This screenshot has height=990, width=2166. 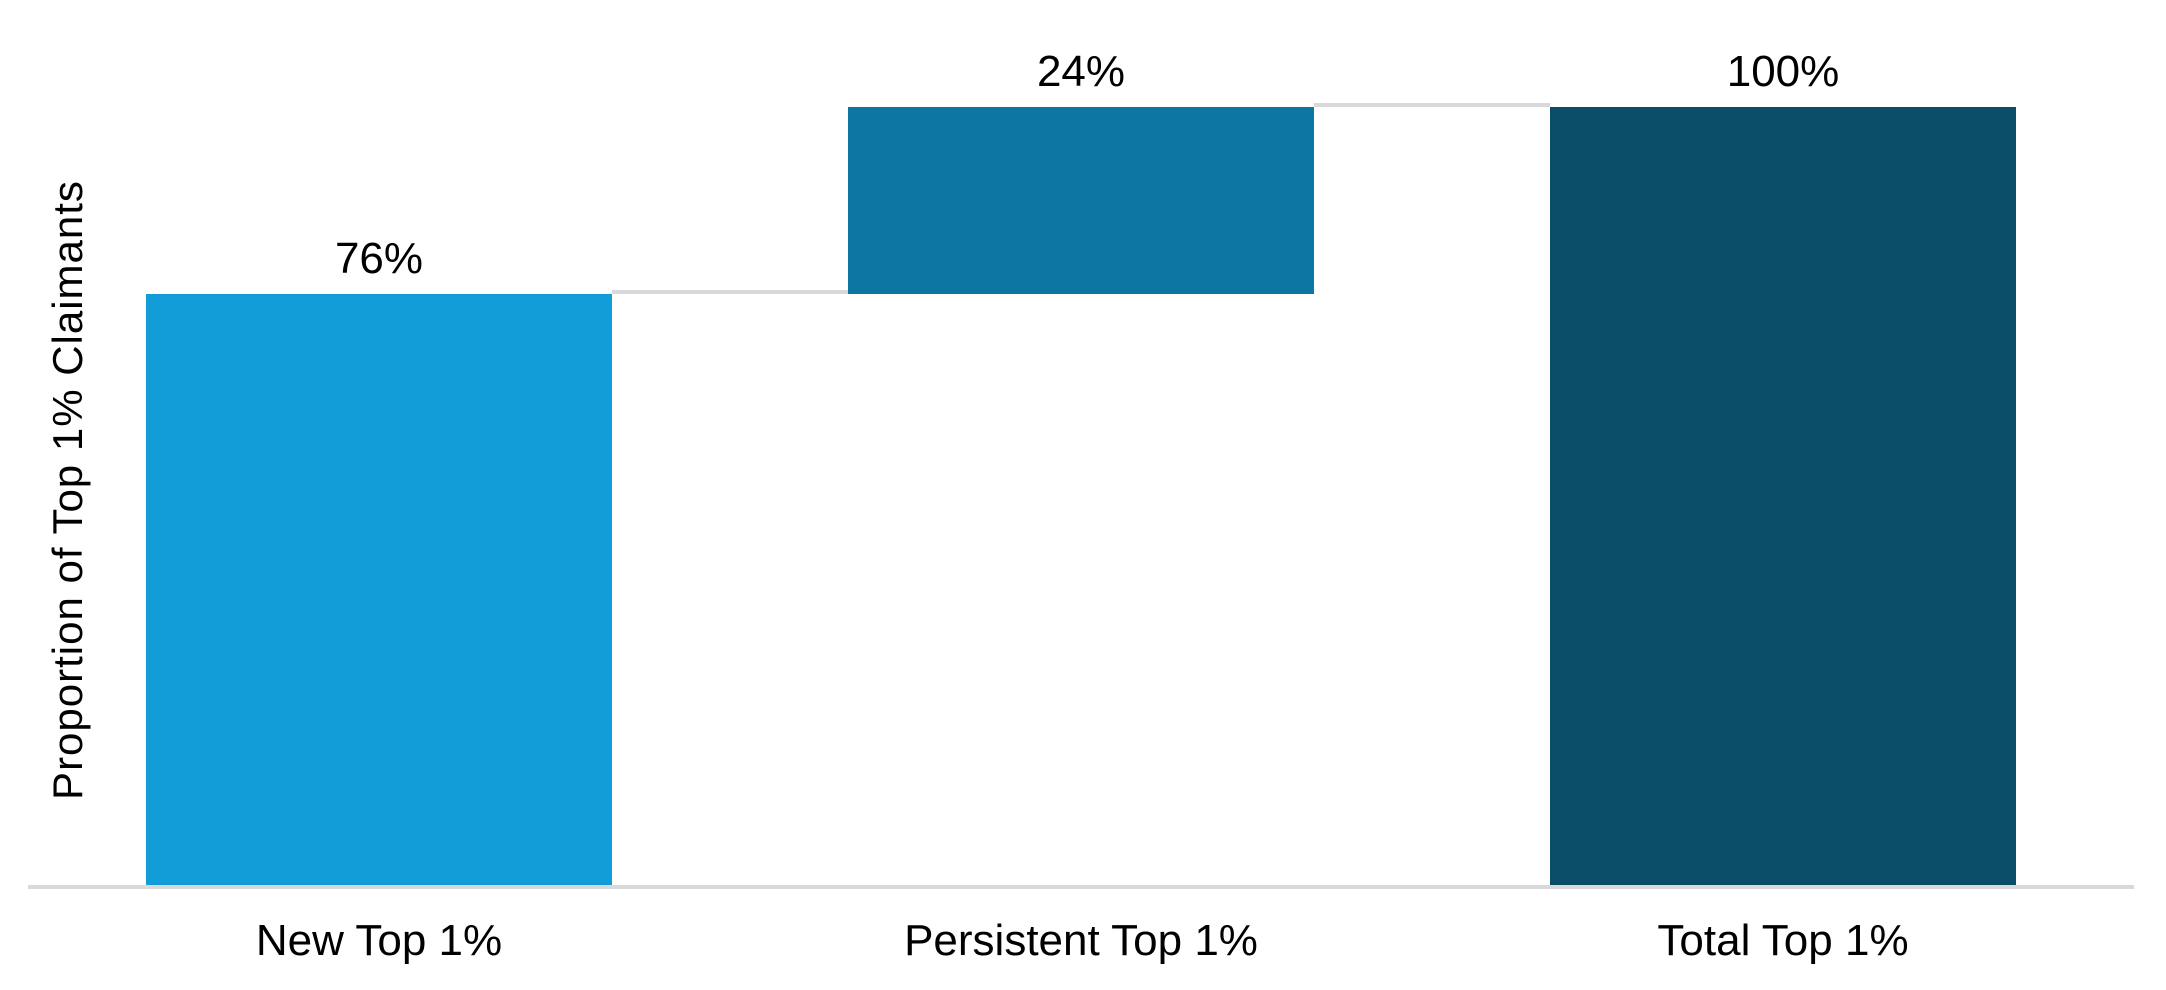 I want to click on data-label: 76%, so click(x=379, y=258).